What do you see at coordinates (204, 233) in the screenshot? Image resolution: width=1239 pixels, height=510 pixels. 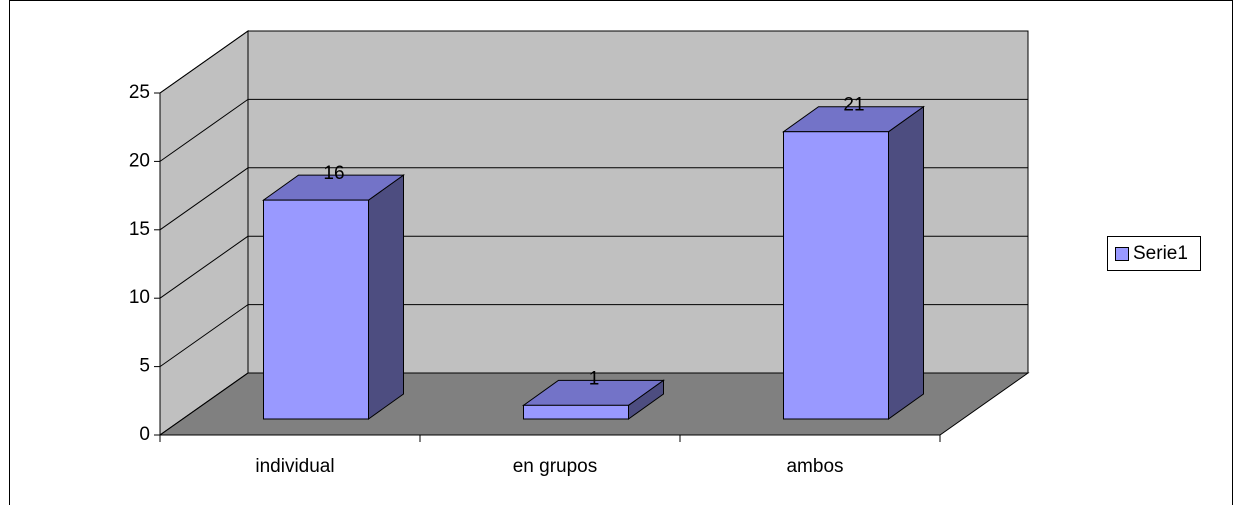 I see `side-wall` at bounding box center [204, 233].